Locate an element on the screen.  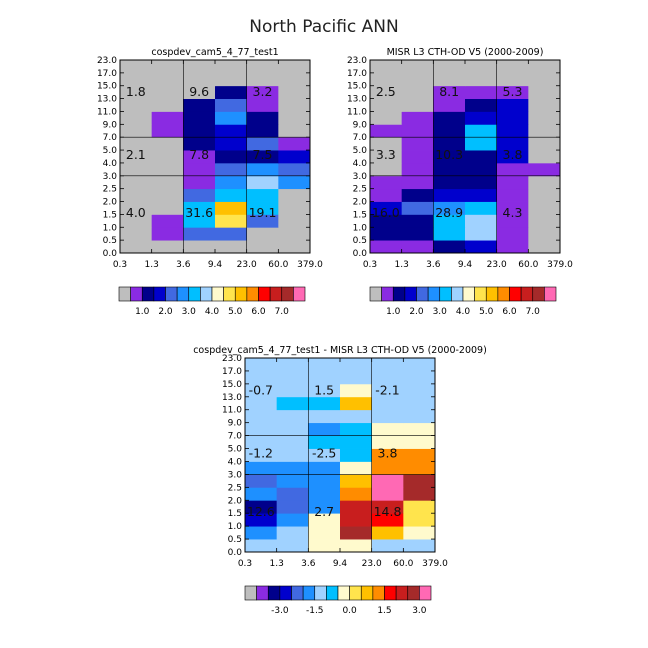
y-tick-label: 23.0 is located at coordinates (357, 61).